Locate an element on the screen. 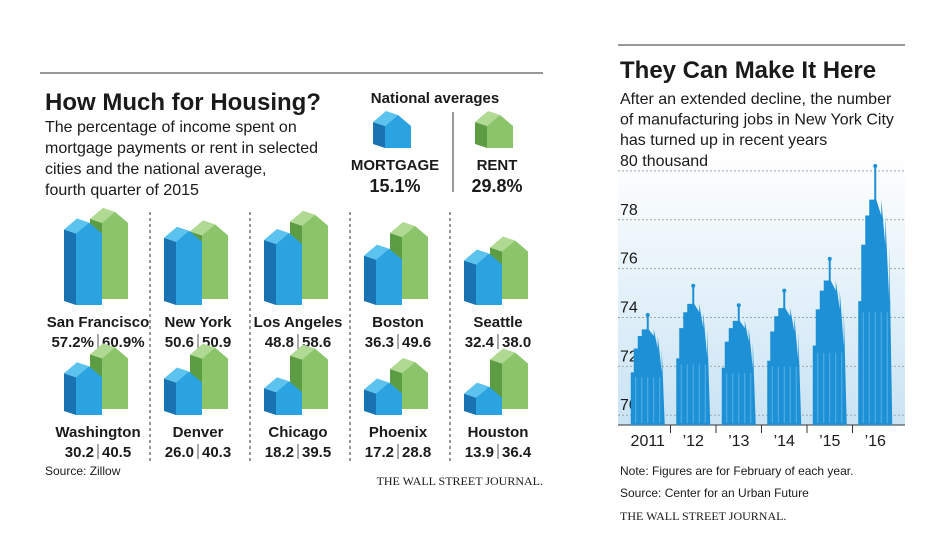 The height and width of the screenshot is (558, 951). legend-label: RENT is located at coordinates (497, 165).